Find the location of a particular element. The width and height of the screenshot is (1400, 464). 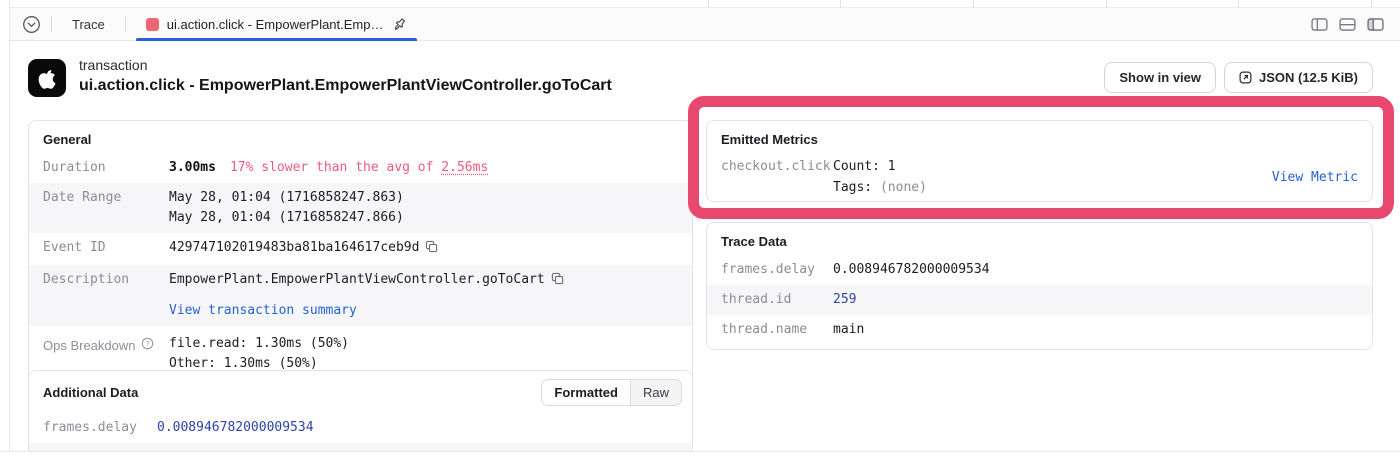

metric-name: checkout.click is located at coordinates (776, 166).